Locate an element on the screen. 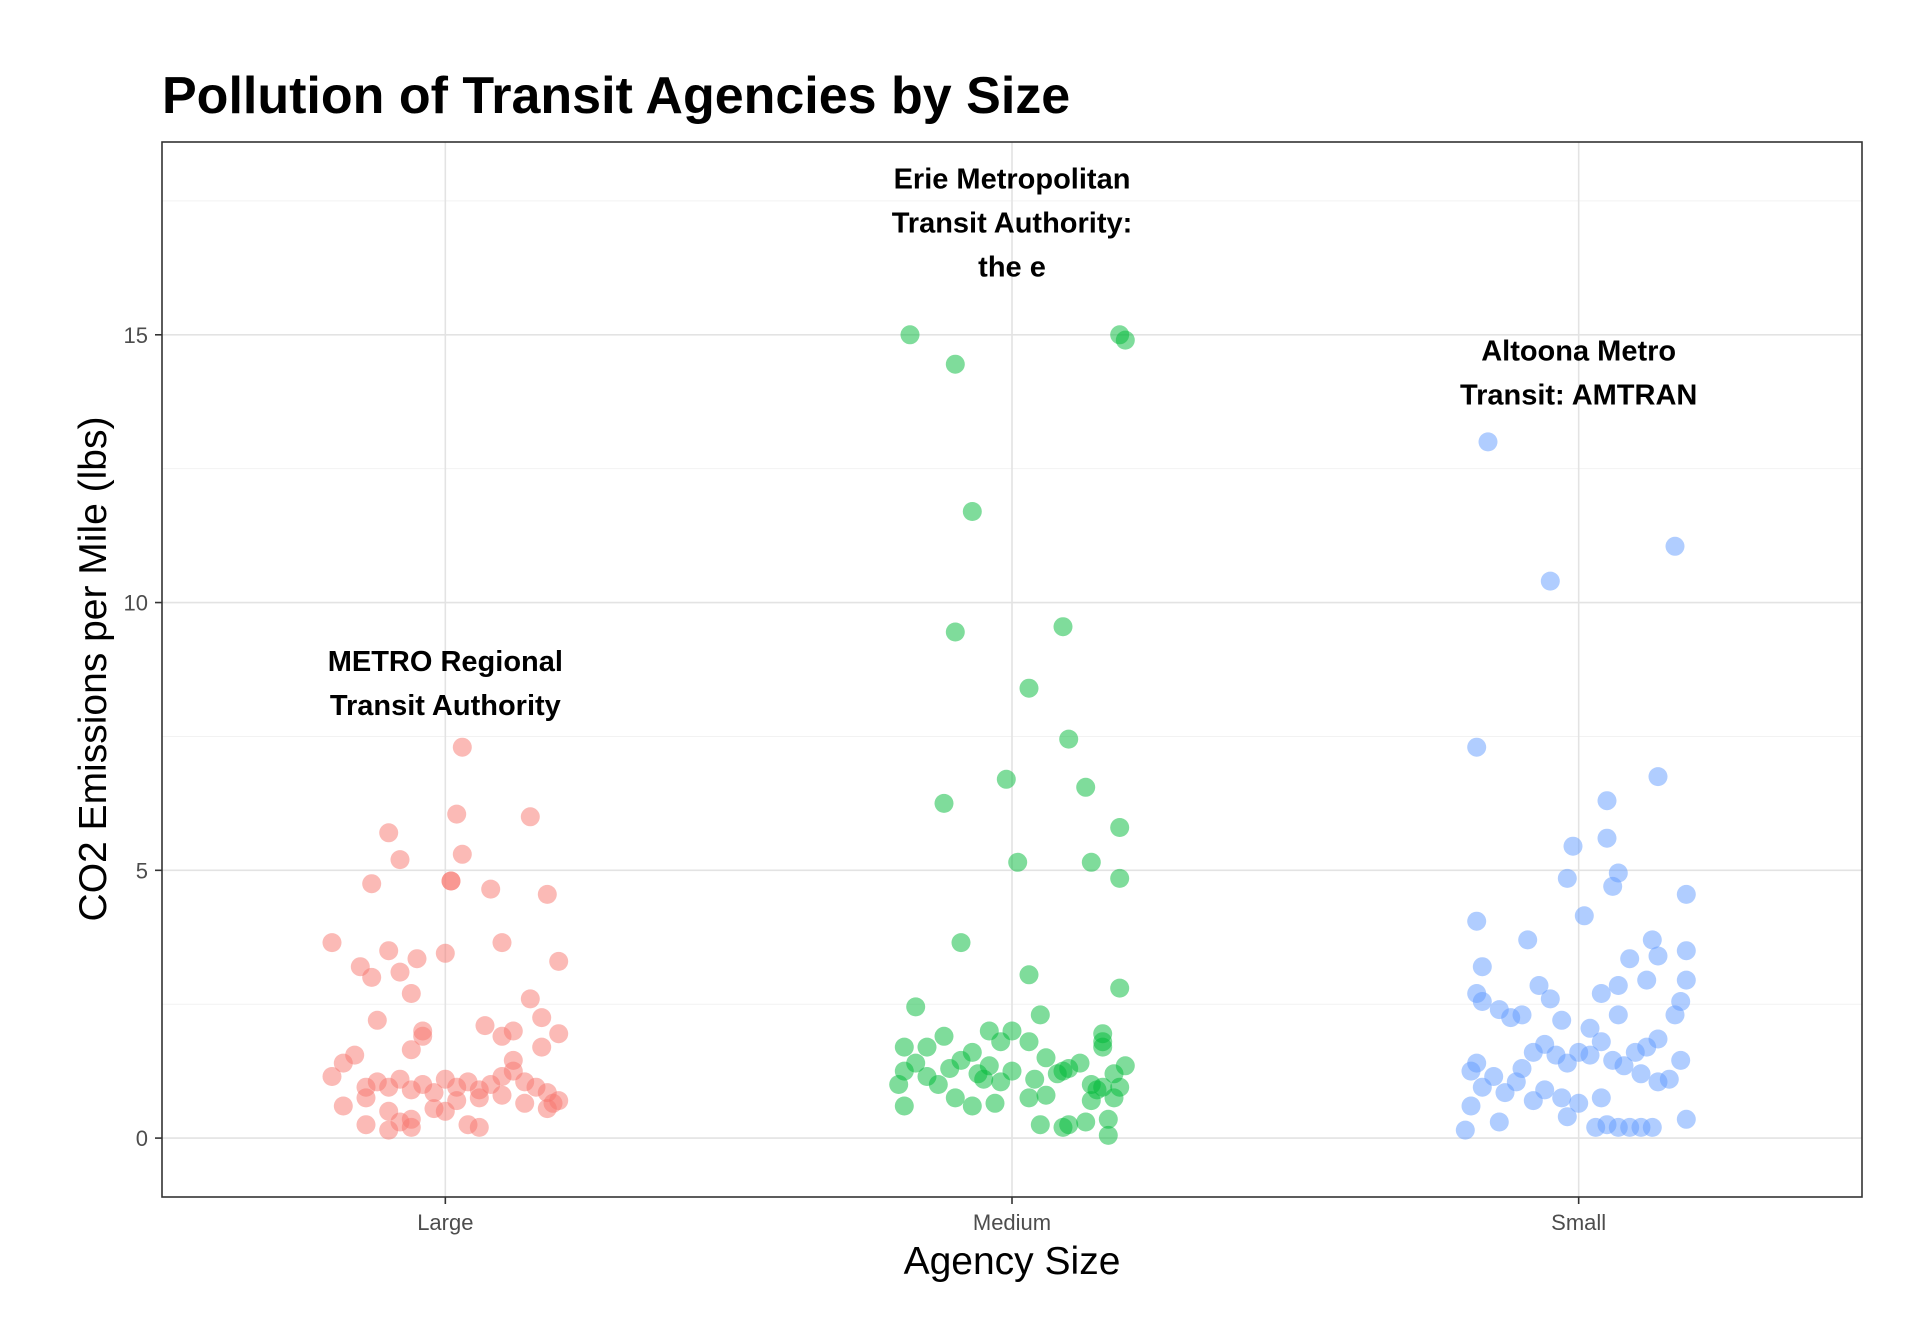 The height and width of the screenshot is (1344, 1920). y-tick-label: 10 is located at coordinates (136, 603).